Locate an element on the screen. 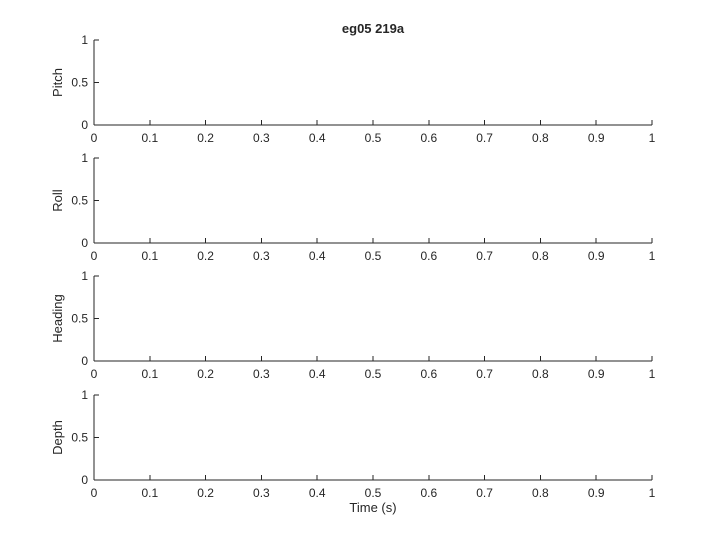 This screenshot has width=720, height=540. y-axis-label: Pitch is located at coordinates (57, 82).